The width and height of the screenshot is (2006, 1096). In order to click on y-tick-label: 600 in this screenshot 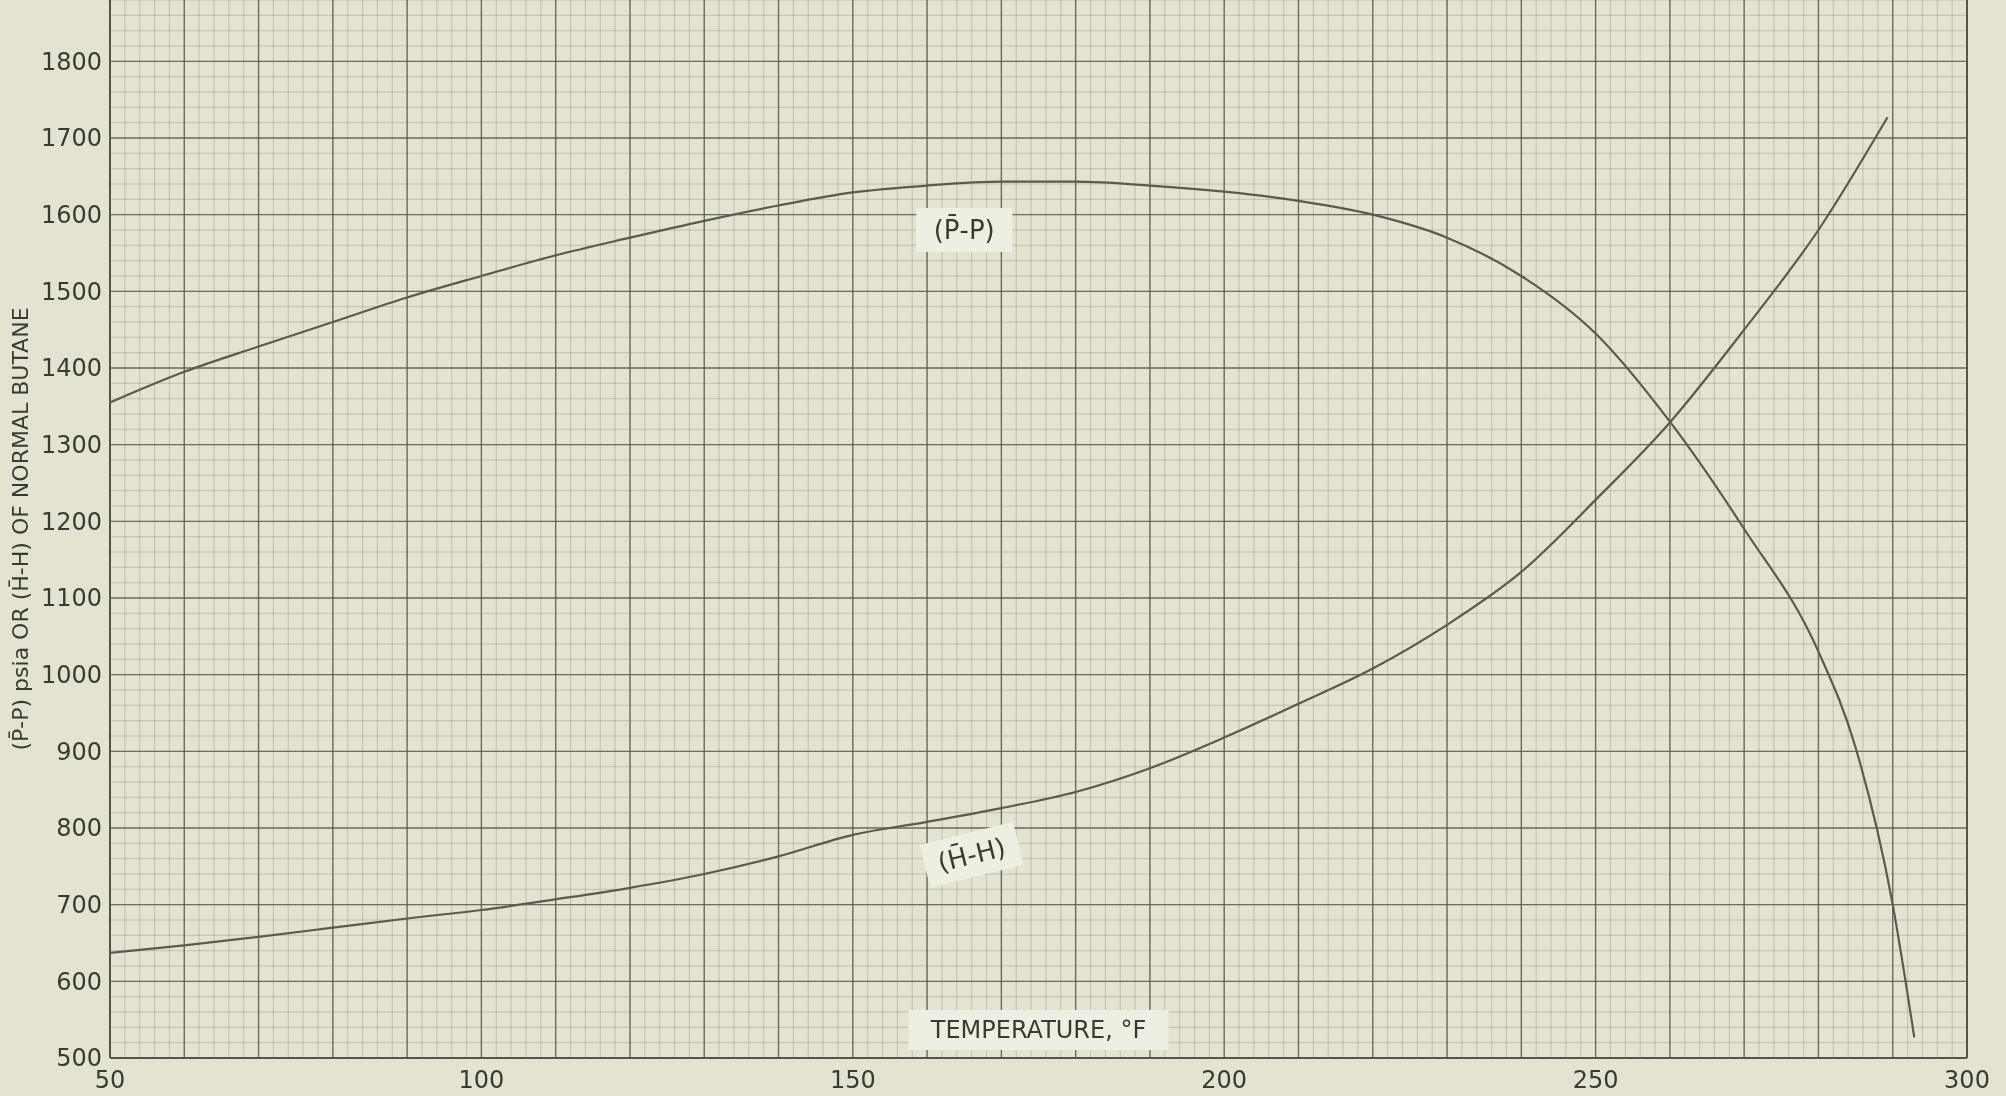, I will do `click(79, 981)`.